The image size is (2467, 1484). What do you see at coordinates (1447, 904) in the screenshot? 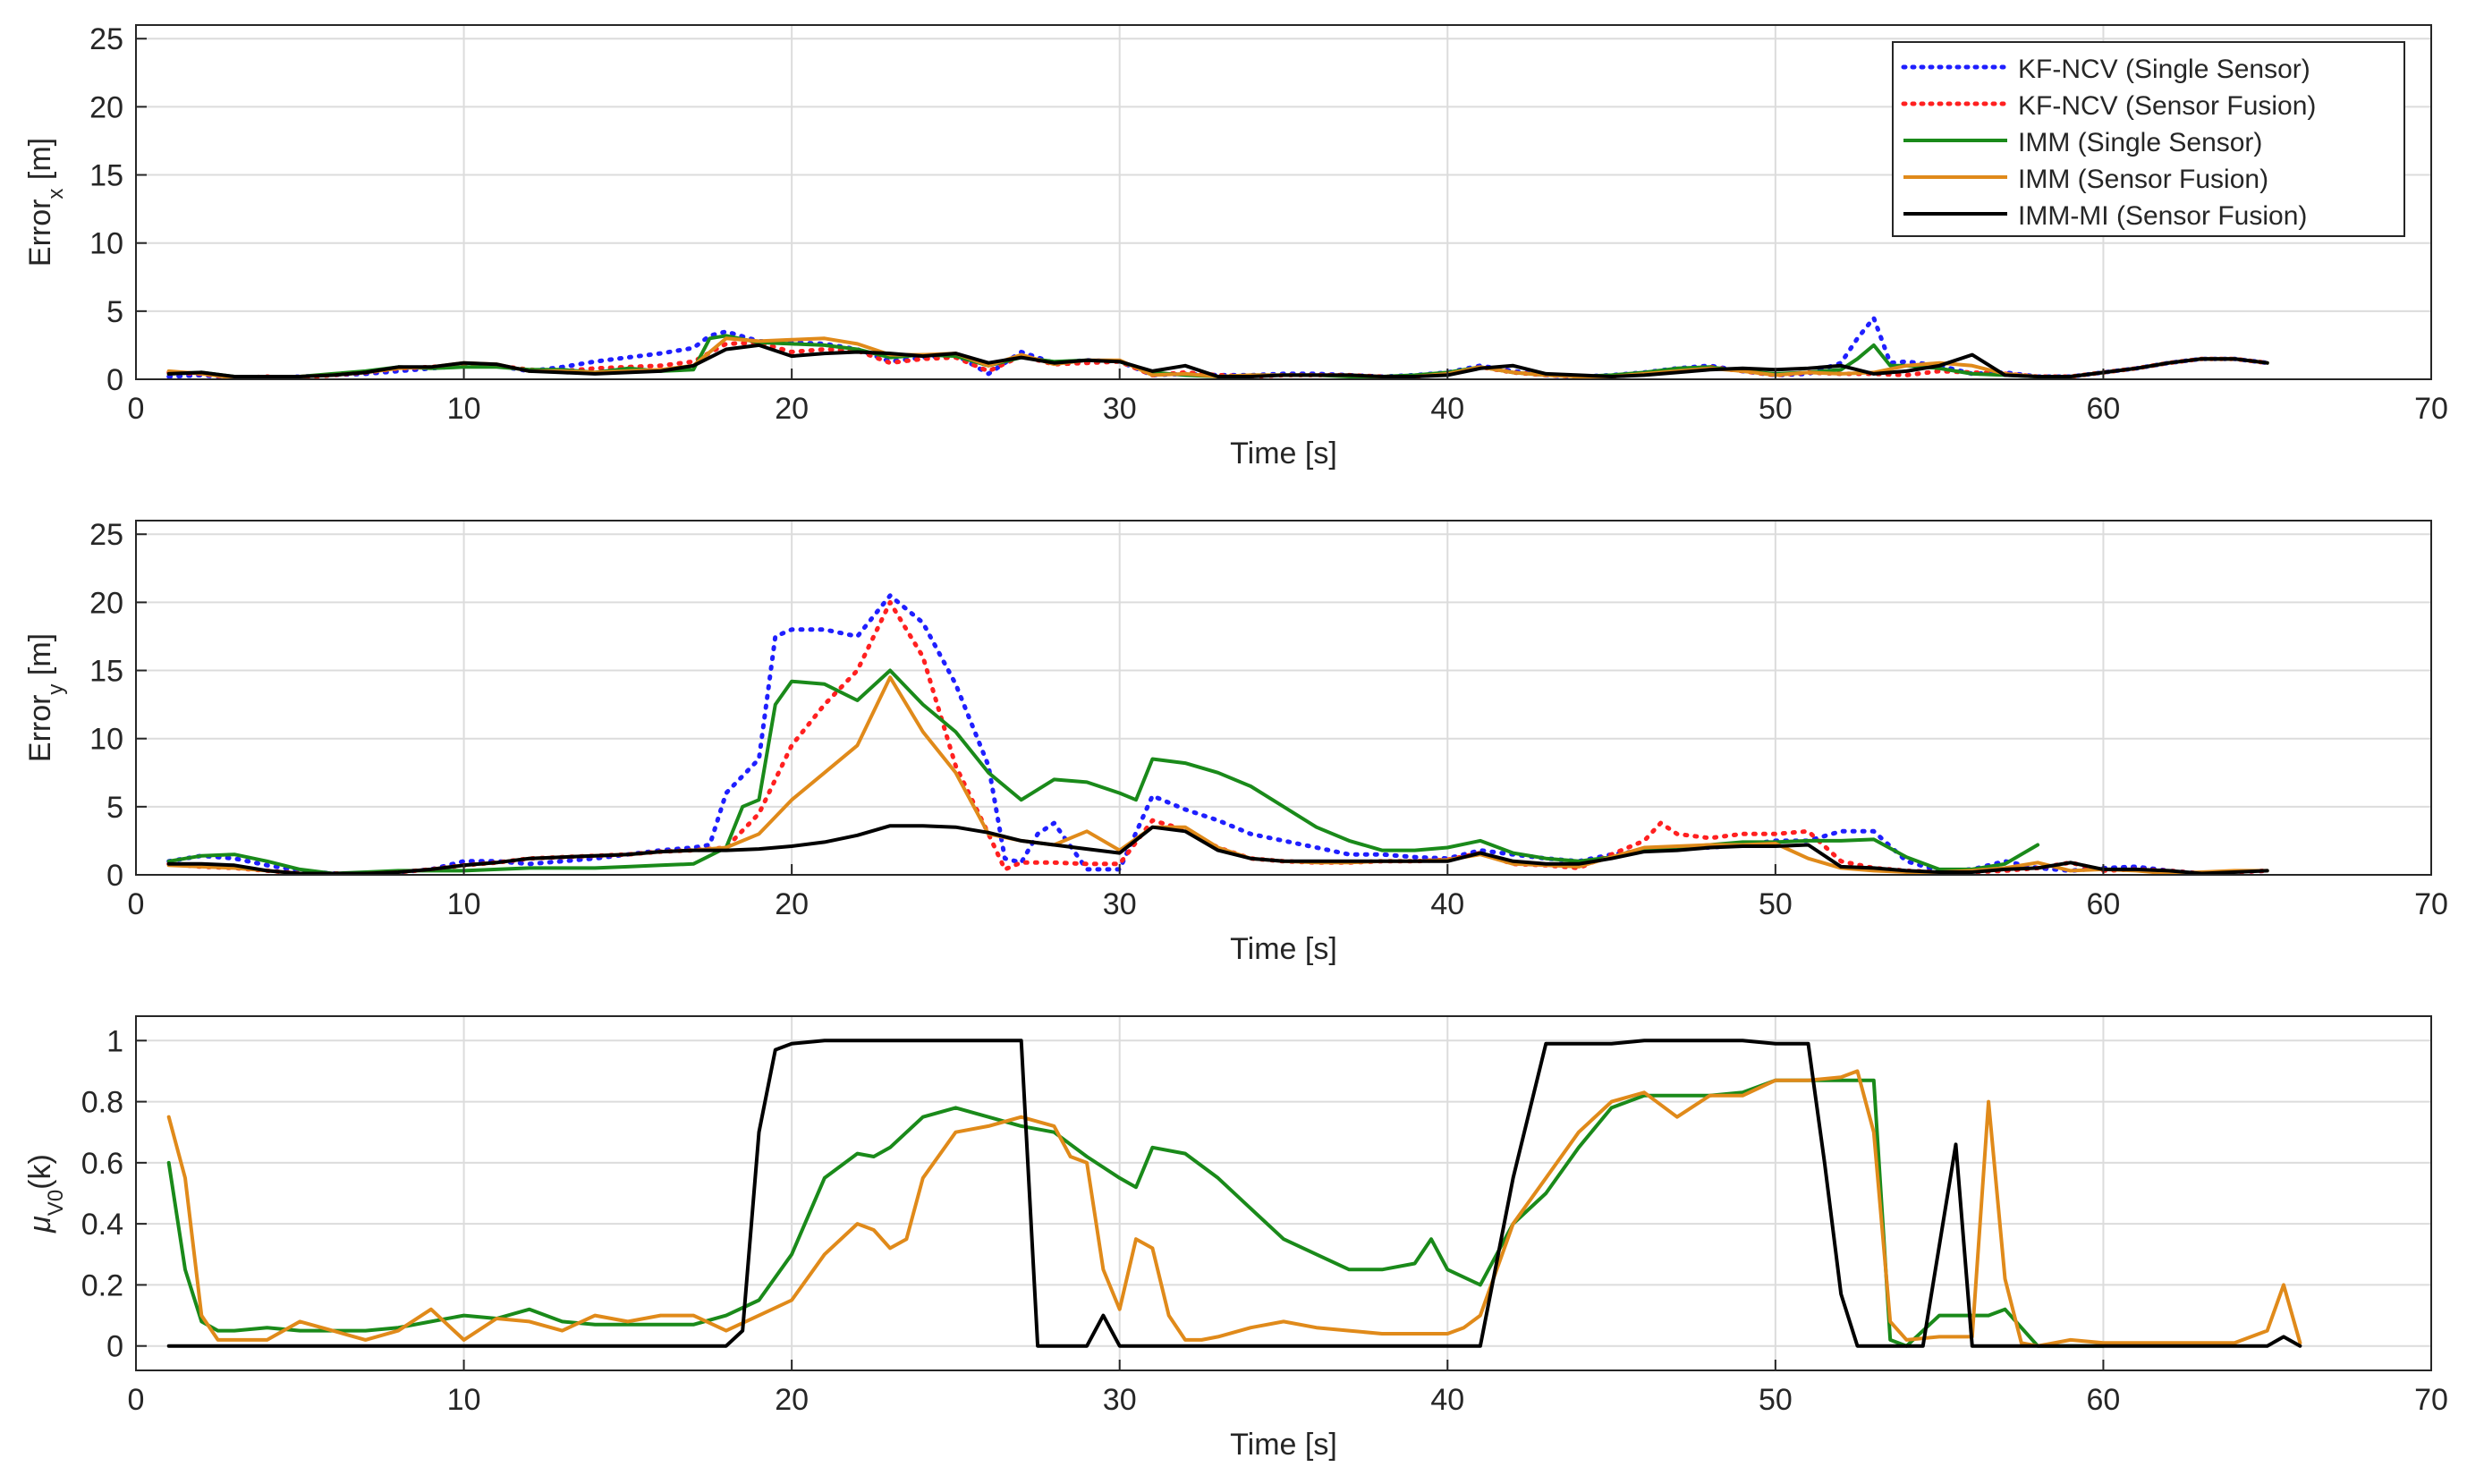
I see `erry-xtick-label: 40` at bounding box center [1447, 904].